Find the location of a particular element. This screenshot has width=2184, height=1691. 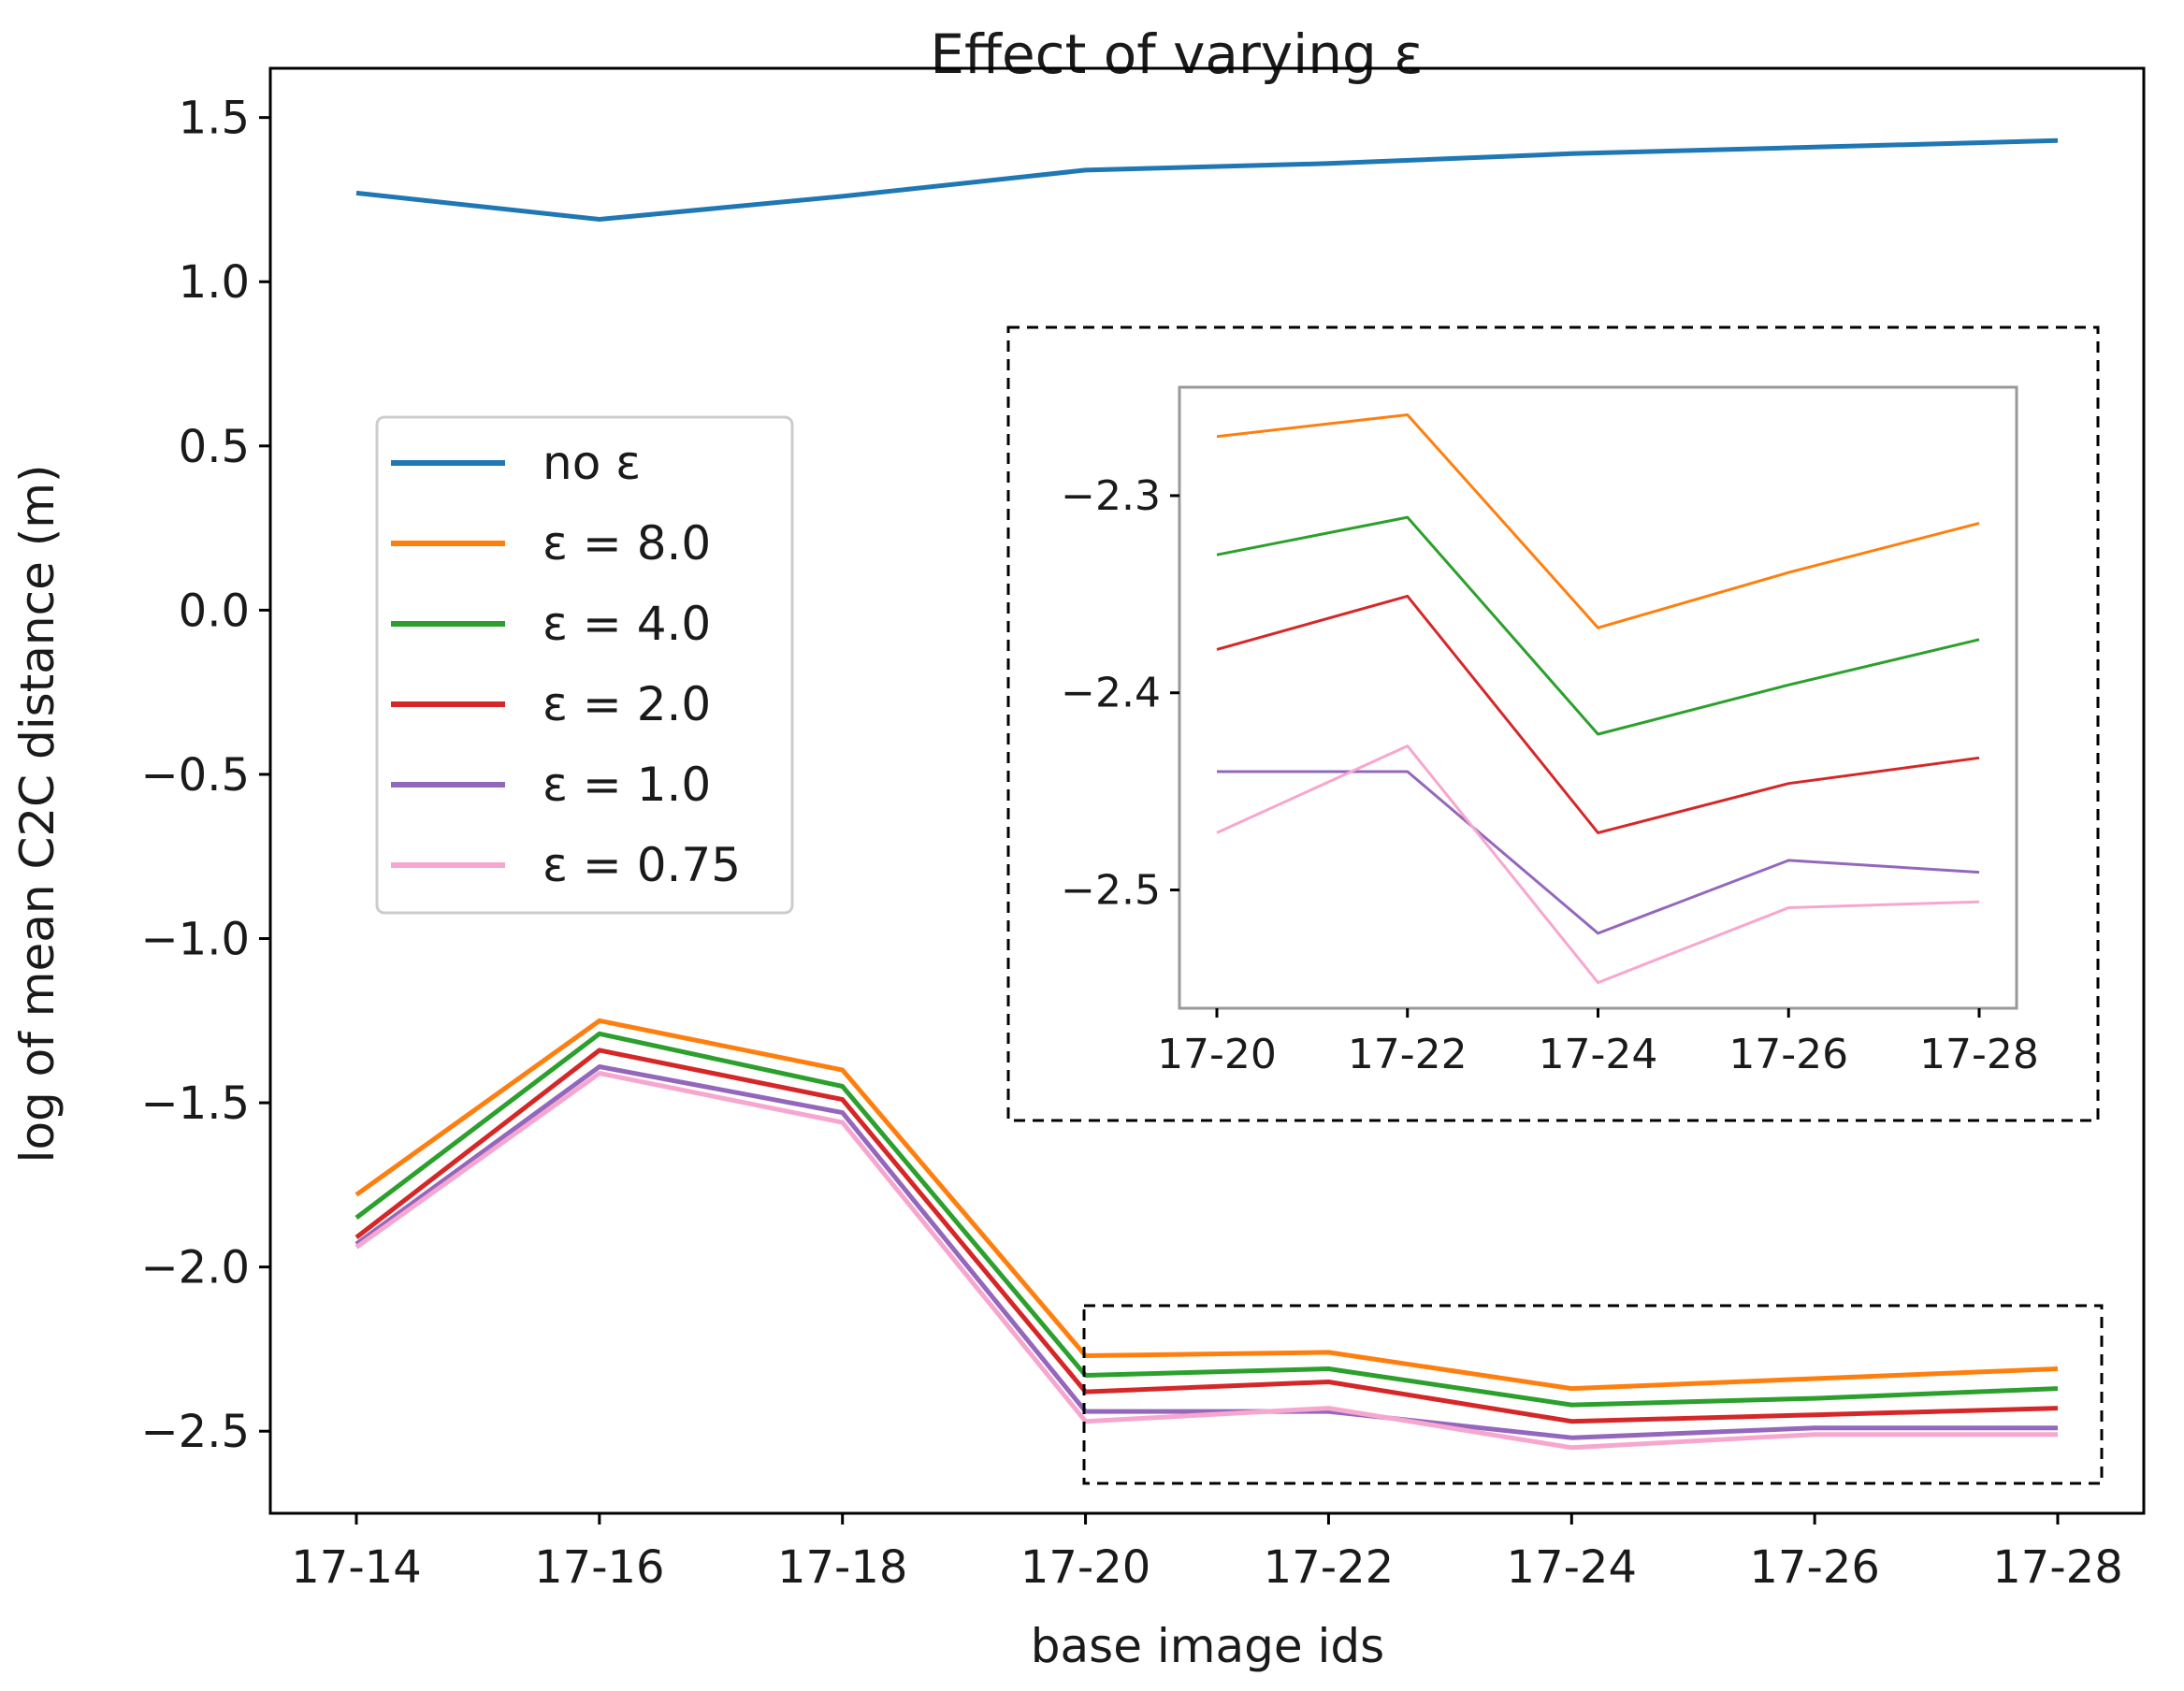

inset-y-tick-label: −2.3 is located at coordinates (1111, 496).